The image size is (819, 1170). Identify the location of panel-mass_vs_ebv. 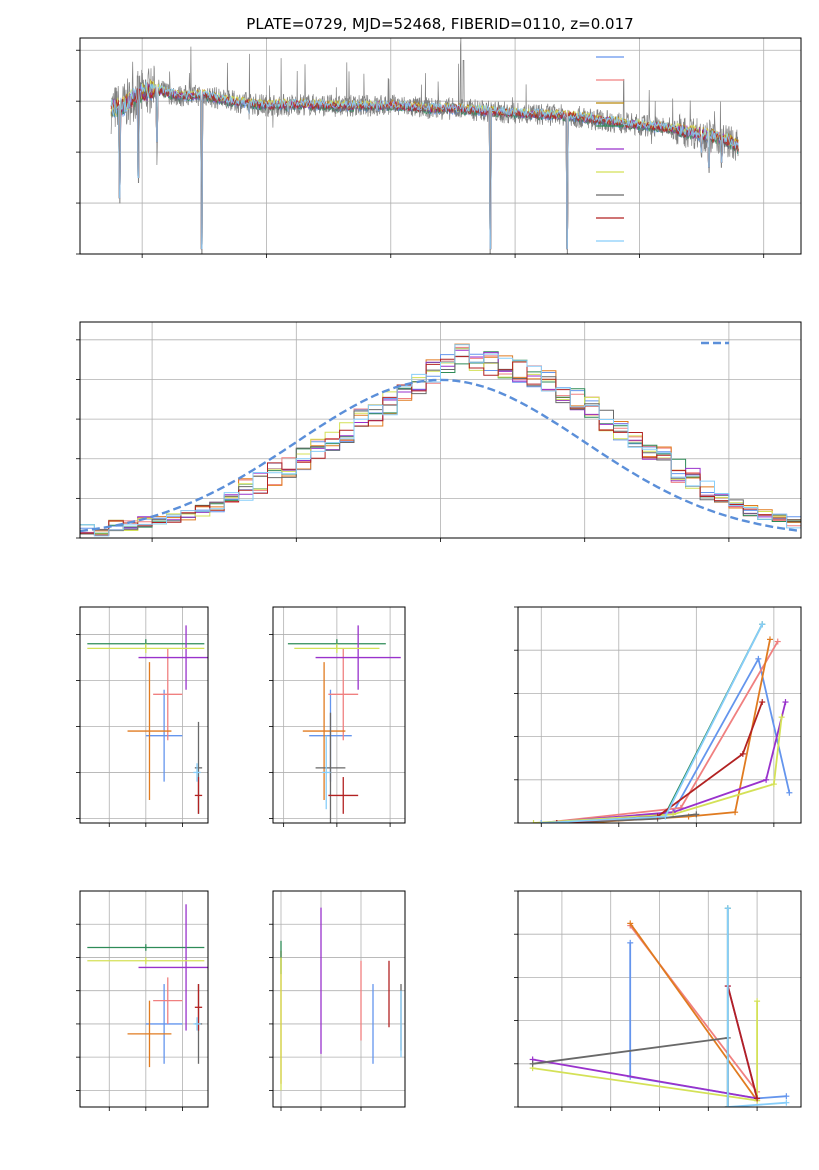
(337, 1000).